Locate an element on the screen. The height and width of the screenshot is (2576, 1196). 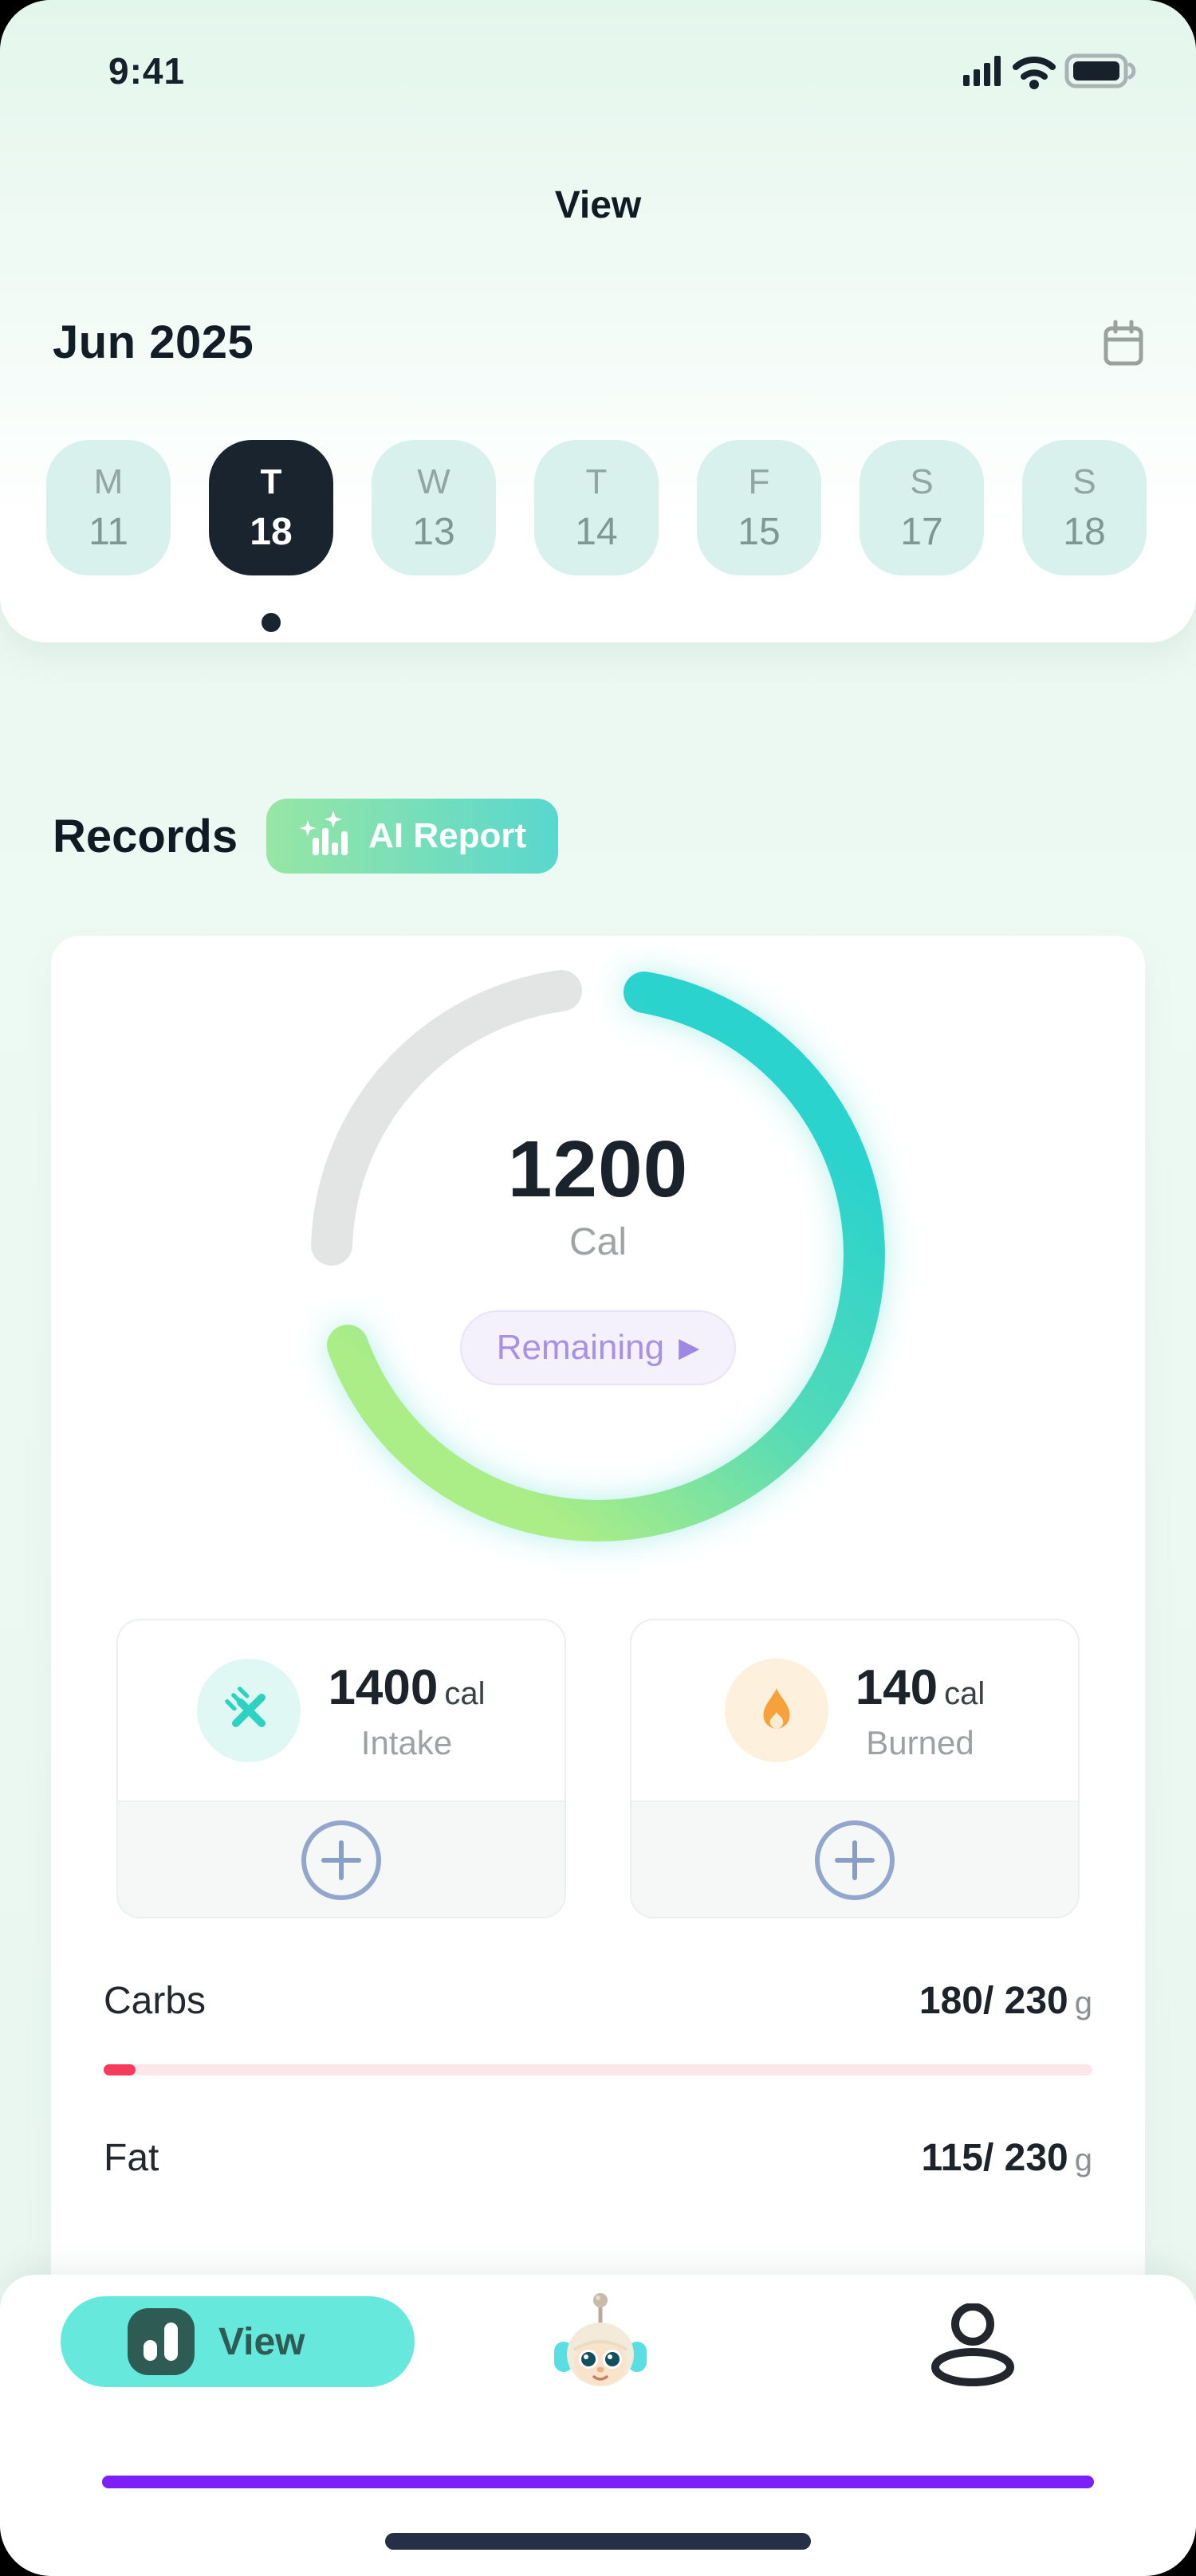
day-selector: M 11 T 18 W 13 T 14 F 15 S 17 S 18 is located at coordinates (598, 508).